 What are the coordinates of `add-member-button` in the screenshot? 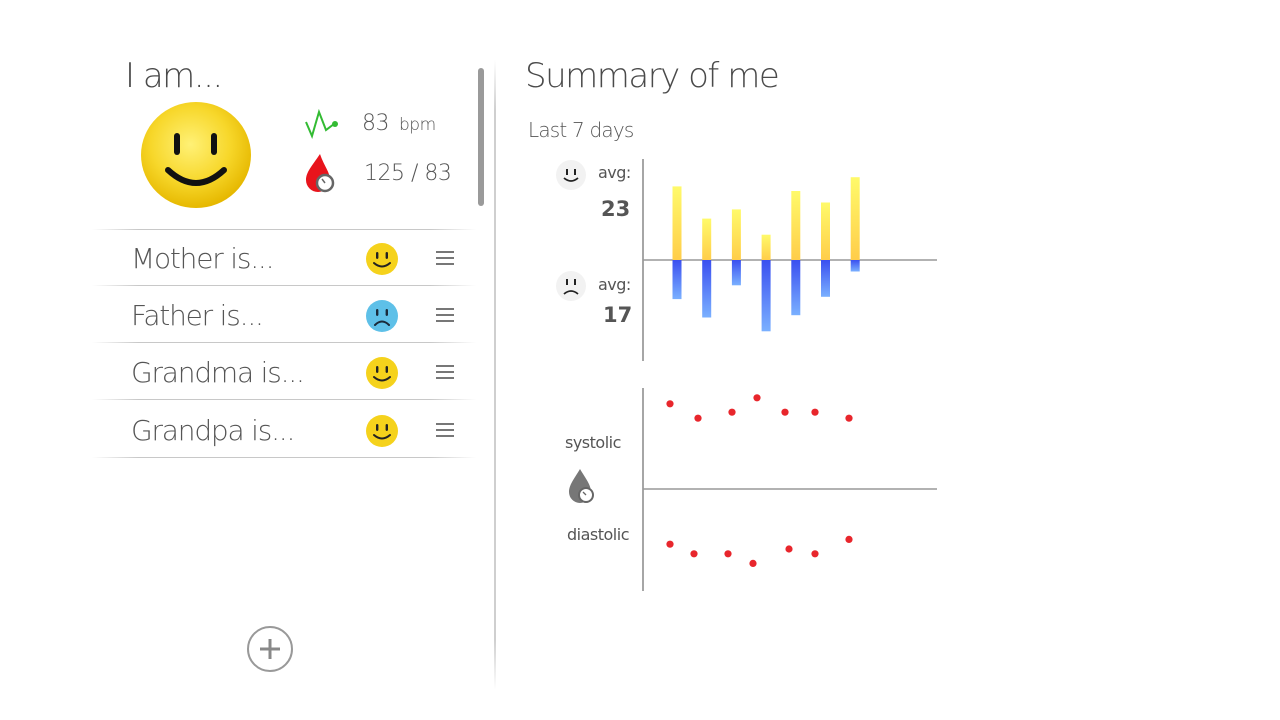 It's located at (270, 649).